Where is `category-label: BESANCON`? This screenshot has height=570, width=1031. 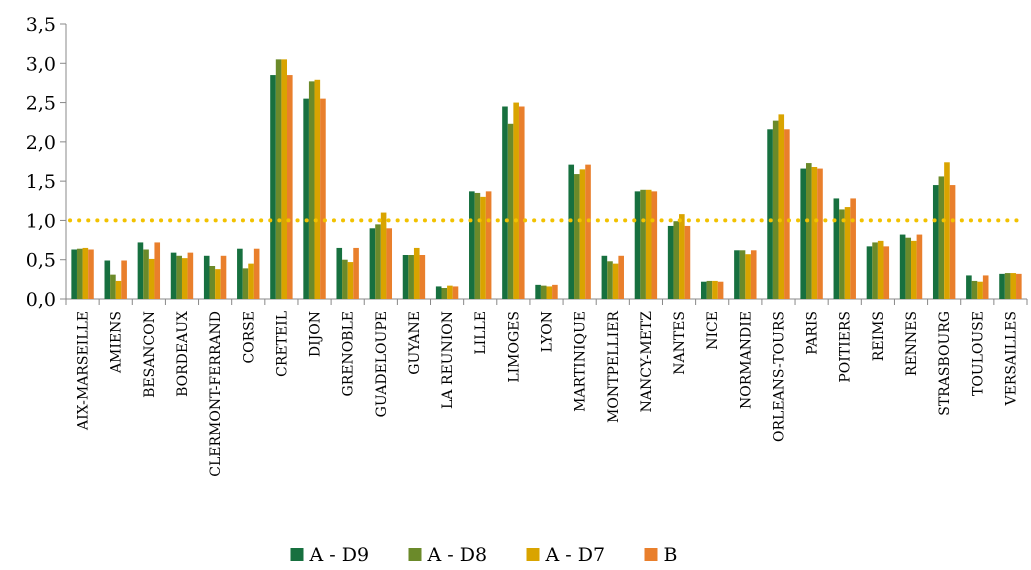 category-label: BESANCON is located at coordinates (150, 354).